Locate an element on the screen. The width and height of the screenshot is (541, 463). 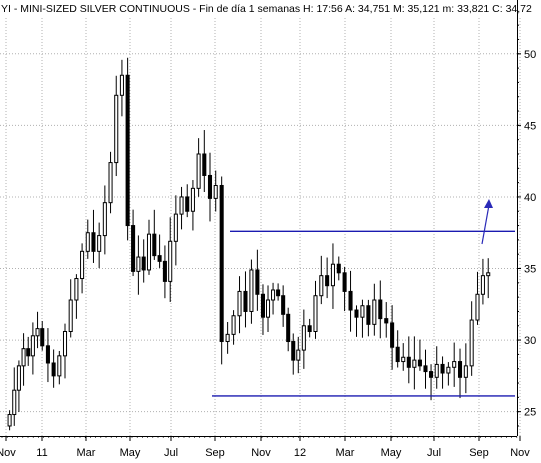
x-tick-label: 12 is located at coordinates (300, 453).